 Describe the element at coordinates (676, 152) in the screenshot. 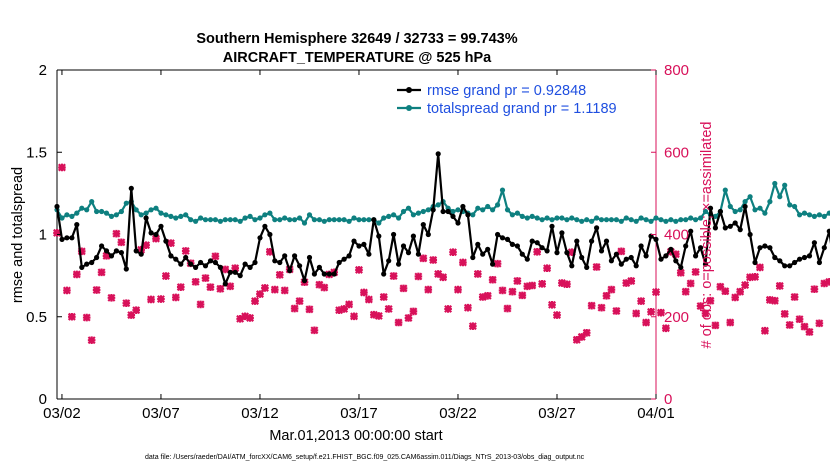

I see `y2-tick-label: 600` at that location.